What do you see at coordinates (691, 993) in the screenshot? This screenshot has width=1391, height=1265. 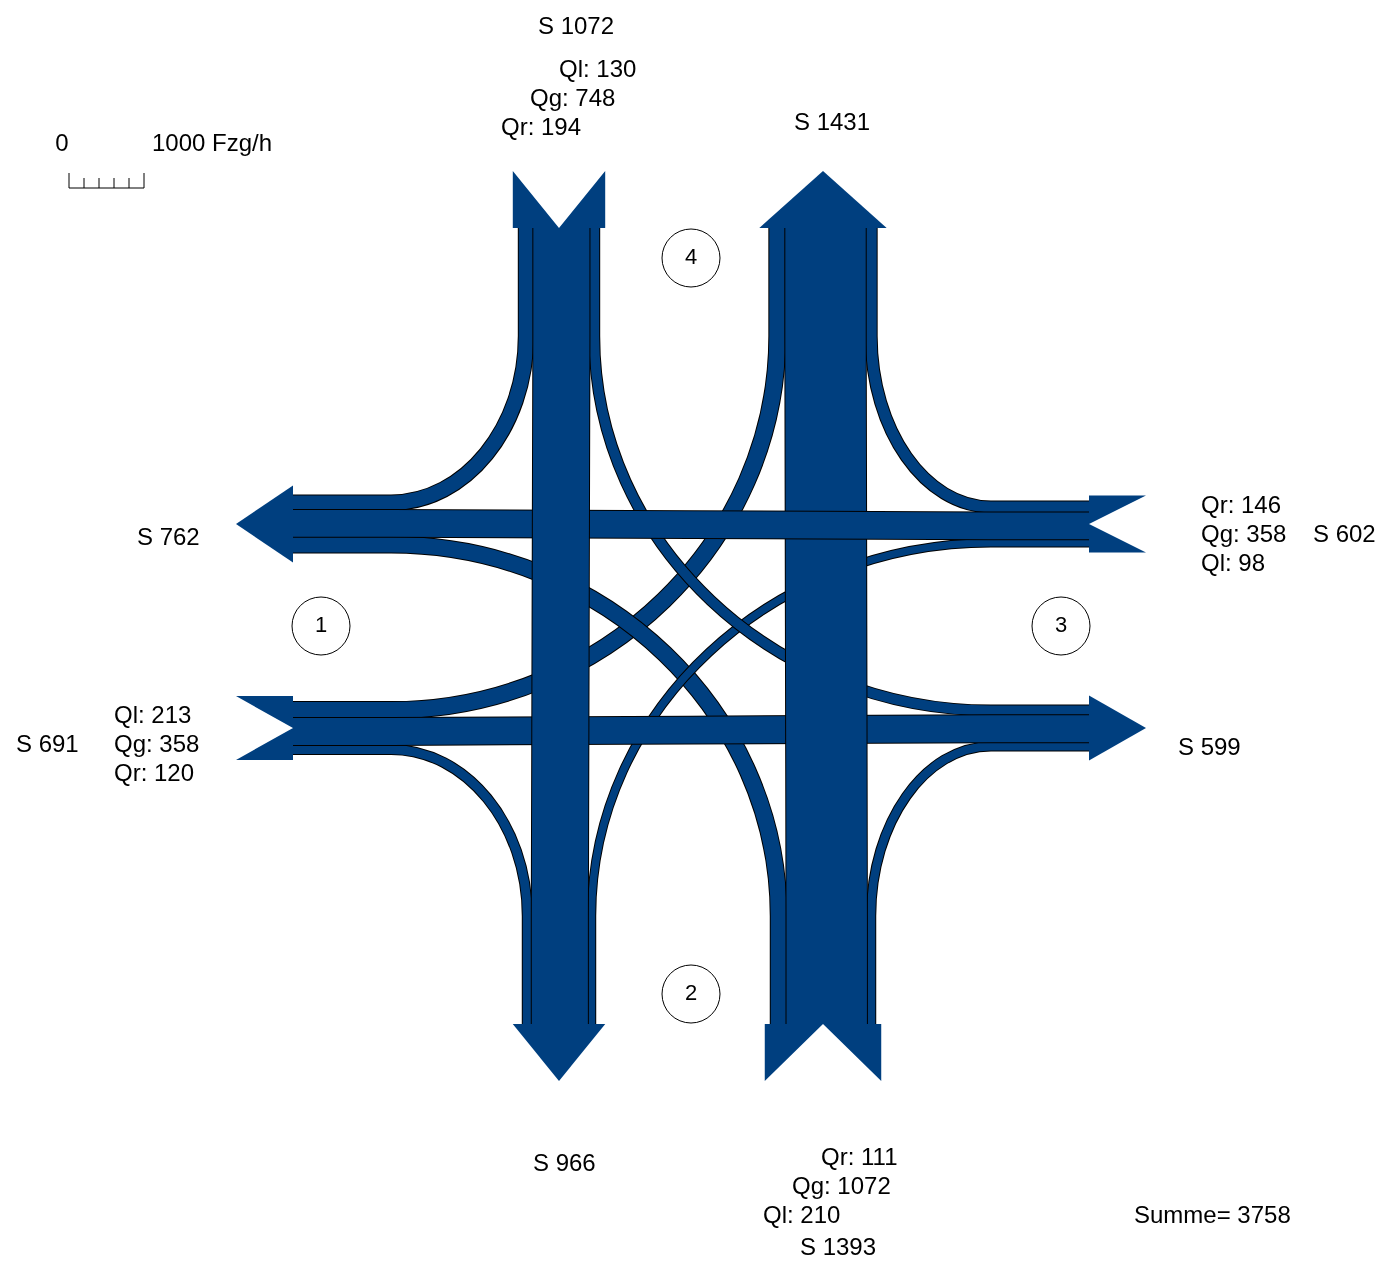 I see `category-label: 2` at bounding box center [691, 993].